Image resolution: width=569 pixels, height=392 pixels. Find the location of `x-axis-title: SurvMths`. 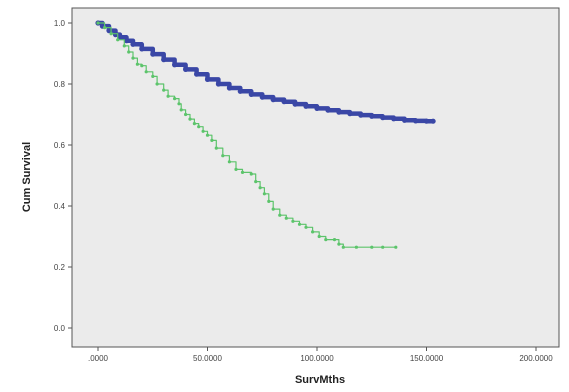

x-axis-title: SurvMths is located at coordinates (320, 380).